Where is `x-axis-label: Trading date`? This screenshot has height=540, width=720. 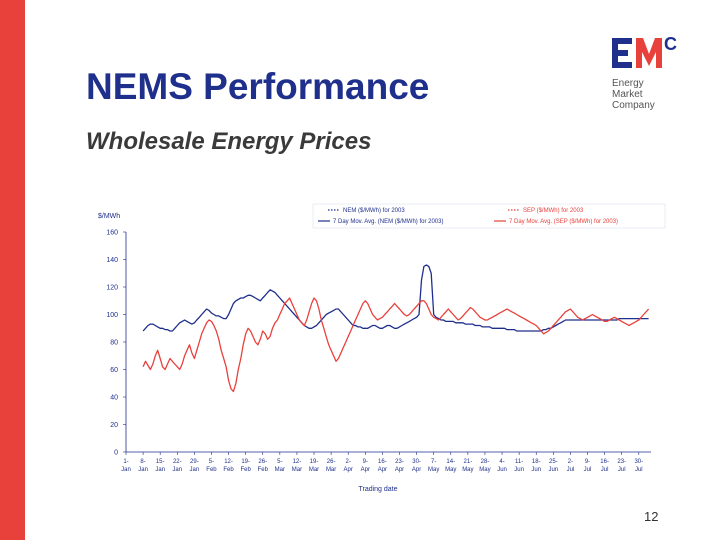 x-axis-label: Trading date is located at coordinates (377, 489).